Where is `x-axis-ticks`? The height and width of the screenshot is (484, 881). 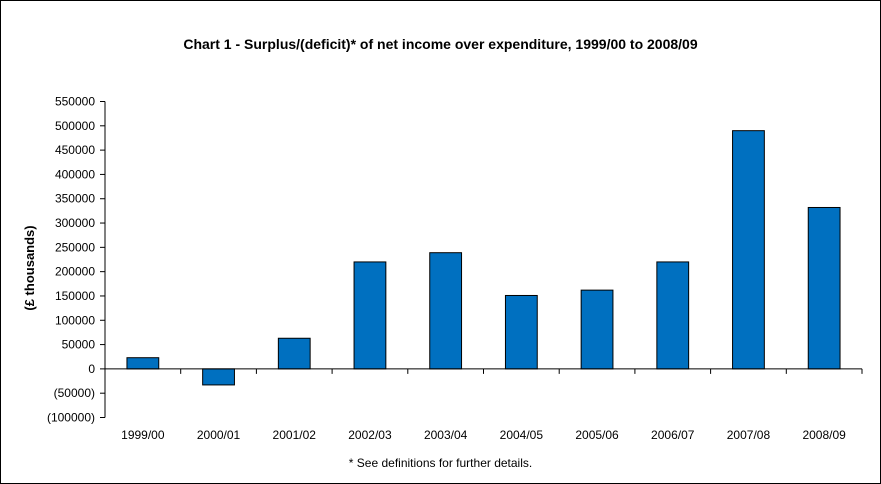 x-axis-ticks is located at coordinates (483, 371).